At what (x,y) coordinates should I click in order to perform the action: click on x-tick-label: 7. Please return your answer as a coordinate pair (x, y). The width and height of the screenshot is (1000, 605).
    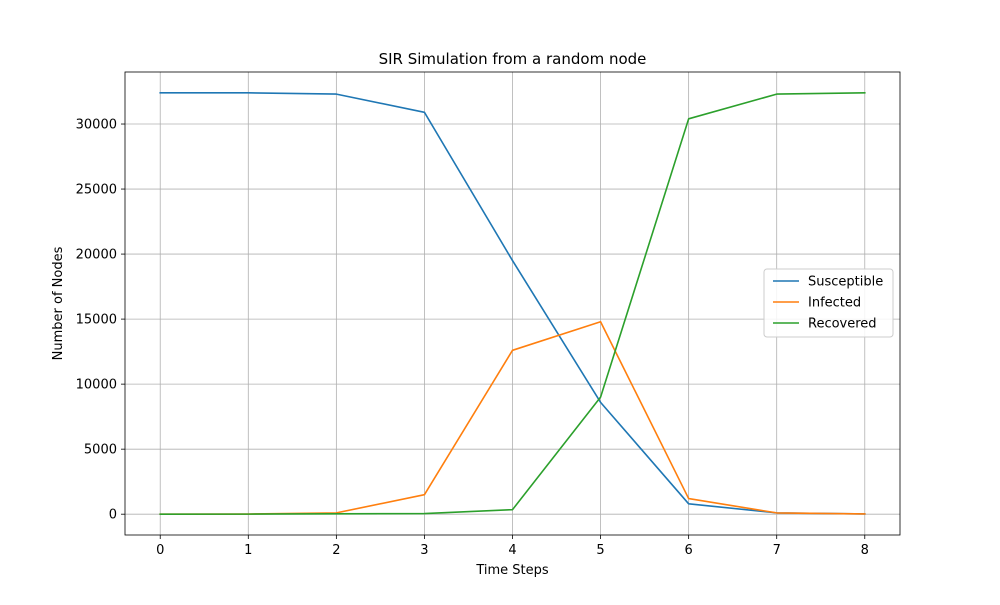
    Looking at the image, I should click on (777, 550).